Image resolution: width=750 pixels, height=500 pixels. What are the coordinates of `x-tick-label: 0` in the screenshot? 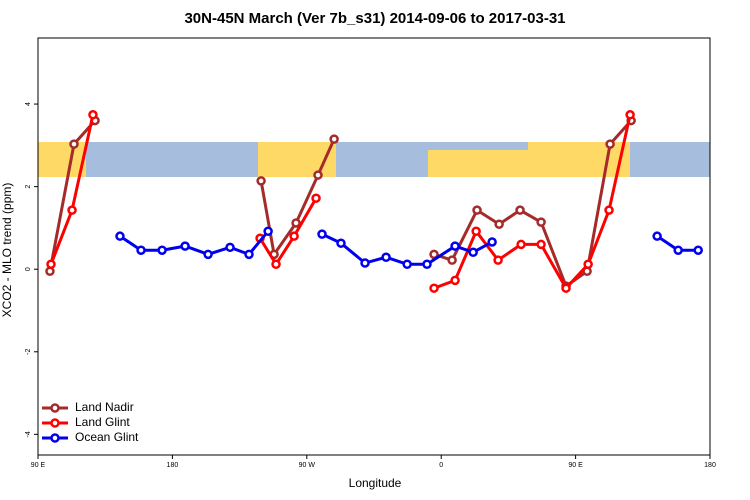 It's located at (441, 465).